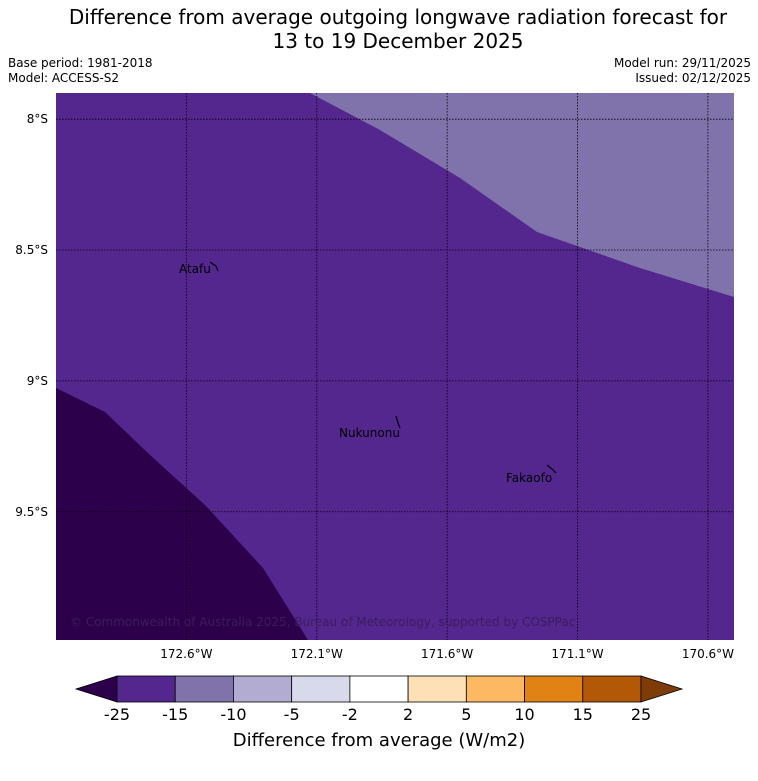 The width and height of the screenshot is (758, 781). What do you see at coordinates (37, 380) in the screenshot?
I see `lat-label: 9°S` at bounding box center [37, 380].